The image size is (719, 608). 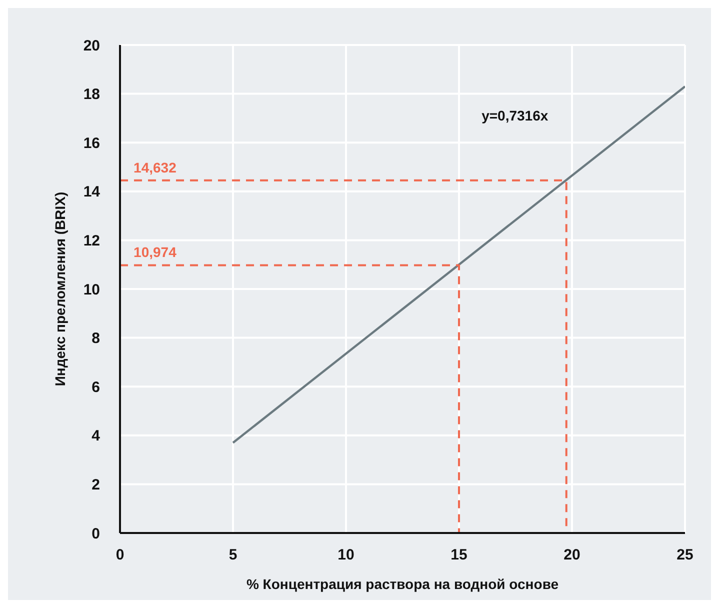 What do you see at coordinates (60, 289) in the screenshot?
I see `y-axis-title: Индекс преломления (BRIX)` at bounding box center [60, 289].